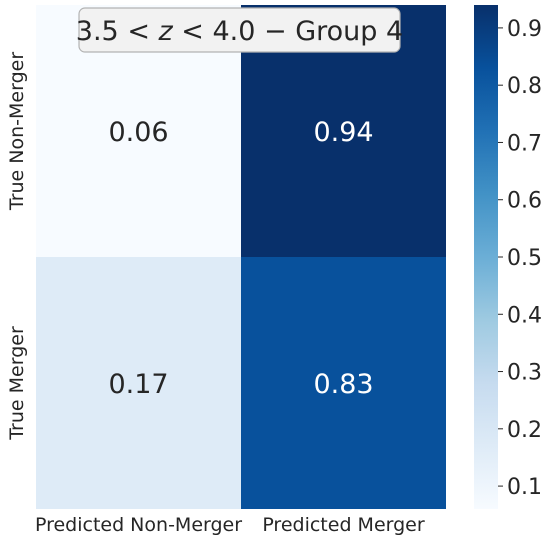 This screenshot has width=549, height=543. I want to click on colorbar-tick-label: 0.2, so click(524, 430).